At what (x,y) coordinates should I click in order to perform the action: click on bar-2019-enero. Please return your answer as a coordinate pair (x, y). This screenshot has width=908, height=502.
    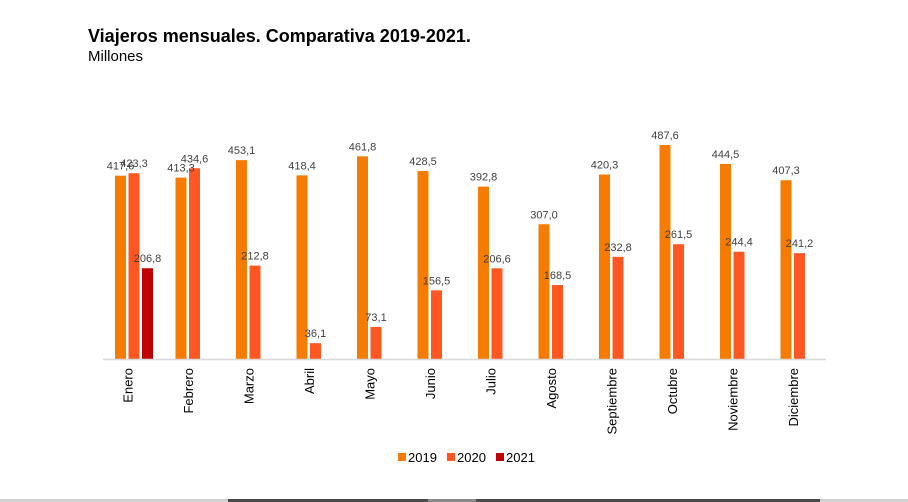
    Looking at the image, I should click on (120, 267).